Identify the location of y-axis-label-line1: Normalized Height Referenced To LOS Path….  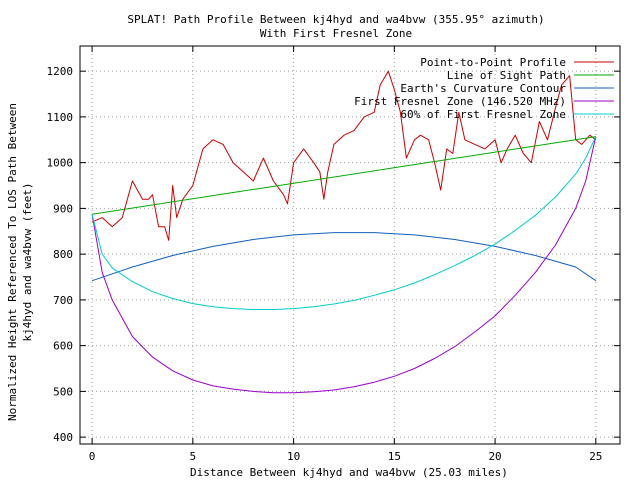
(12, 262).